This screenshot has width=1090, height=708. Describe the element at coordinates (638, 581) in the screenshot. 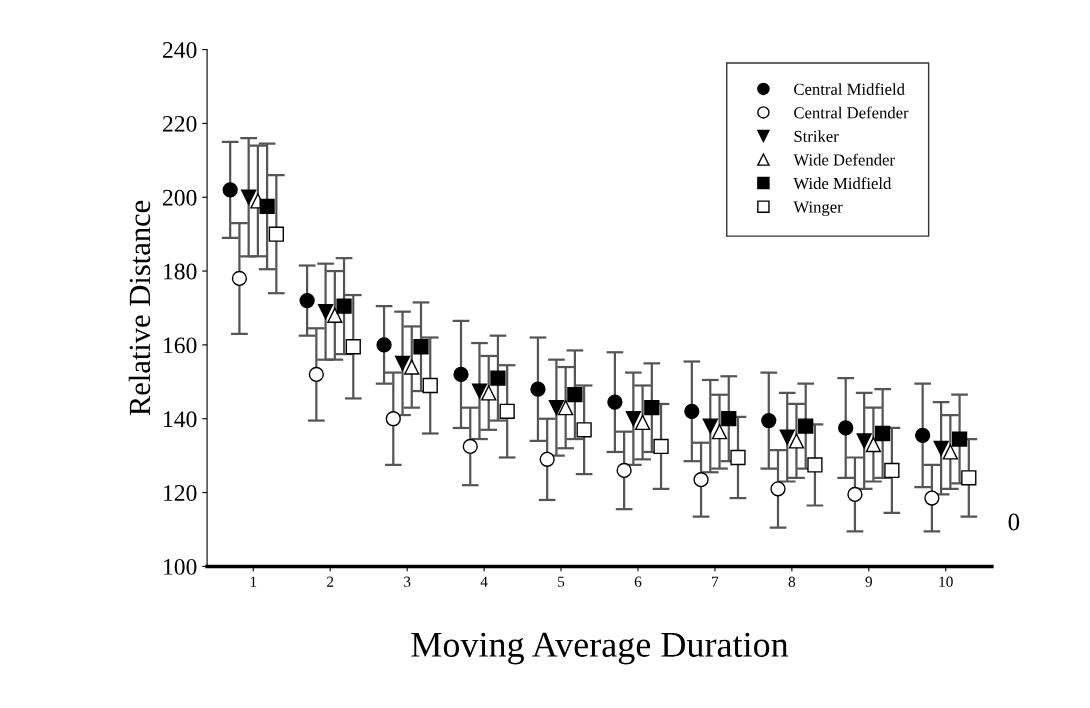

I see `x-tick-label: 6` at that location.